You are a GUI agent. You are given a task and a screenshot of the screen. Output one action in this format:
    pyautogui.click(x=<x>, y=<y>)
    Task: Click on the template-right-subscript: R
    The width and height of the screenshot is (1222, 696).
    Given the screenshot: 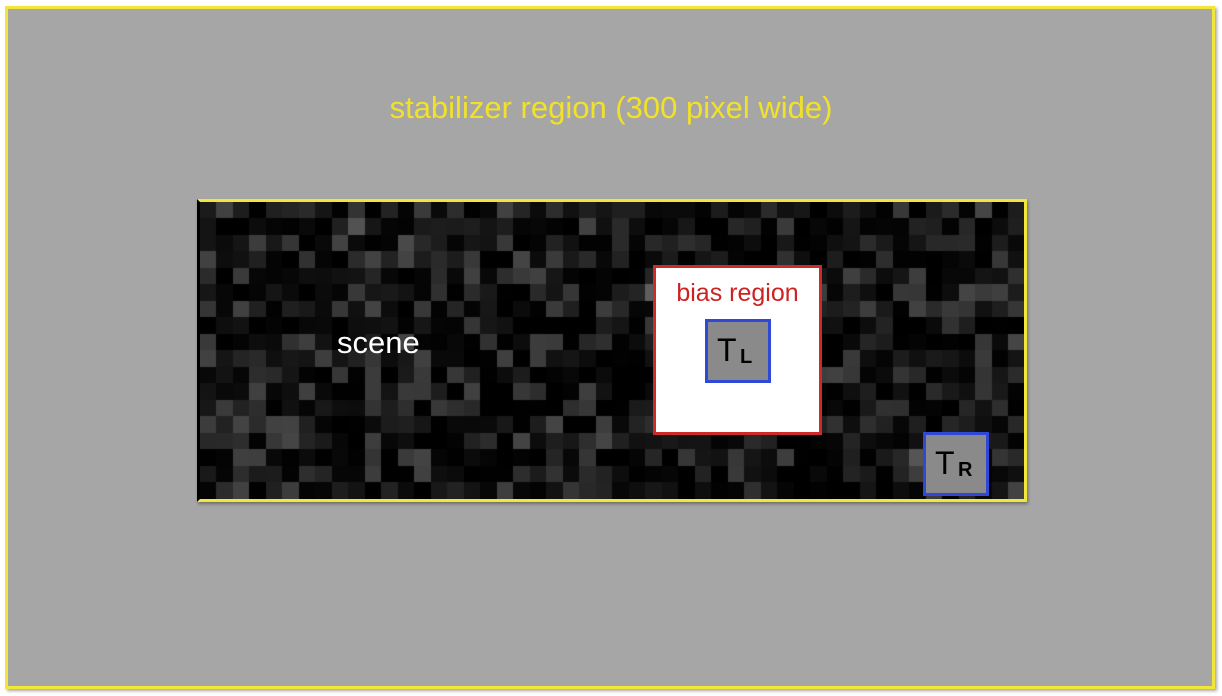 What is the action you would take?
    pyautogui.click(x=965, y=470)
    